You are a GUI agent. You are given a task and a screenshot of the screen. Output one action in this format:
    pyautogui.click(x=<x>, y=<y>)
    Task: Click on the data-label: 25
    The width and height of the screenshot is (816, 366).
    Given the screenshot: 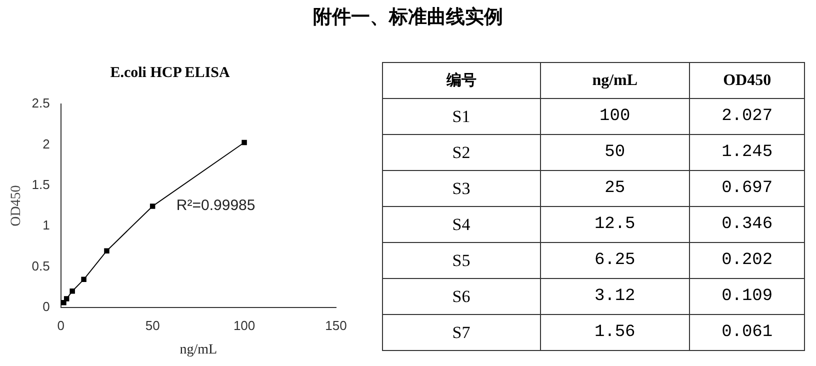 What is the action you would take?
    pyautogui.click(x=615, y=188)
    